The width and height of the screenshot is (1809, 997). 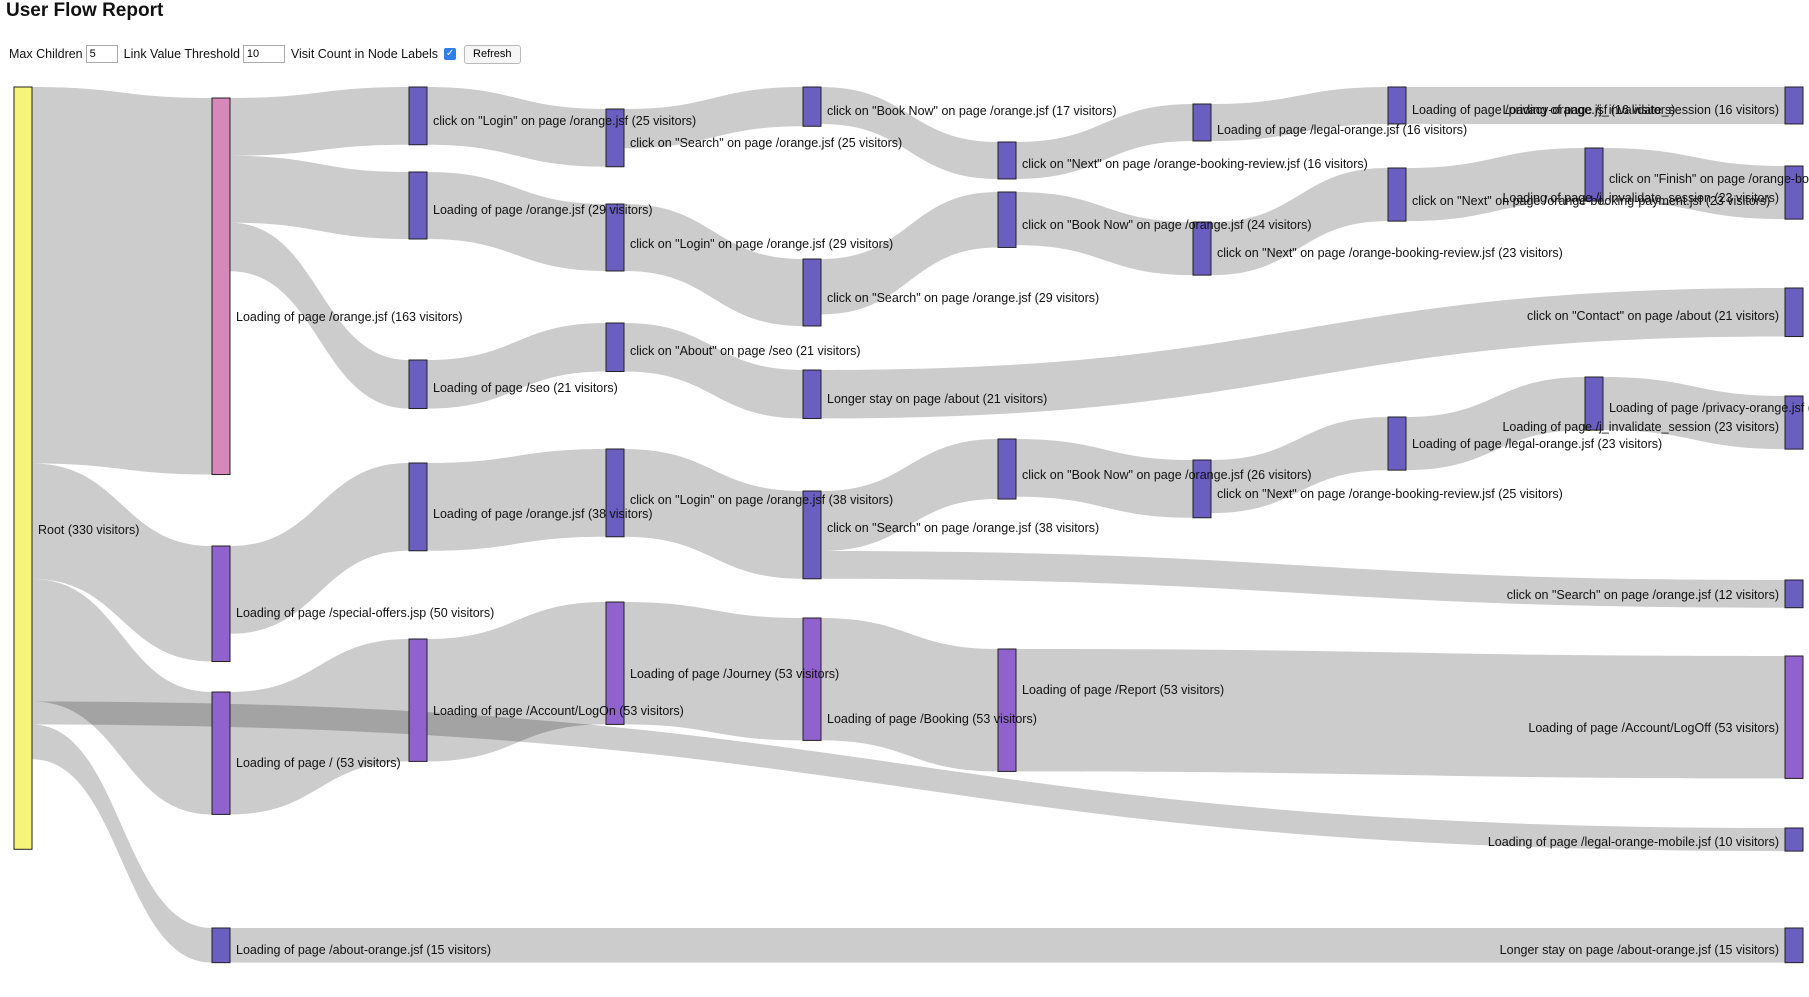 What do you see at coordinates (713, 371) in the screenshot?
I see `sankey-link-c3_about-to-c4_longer_about` at bounding box center [713, 371].